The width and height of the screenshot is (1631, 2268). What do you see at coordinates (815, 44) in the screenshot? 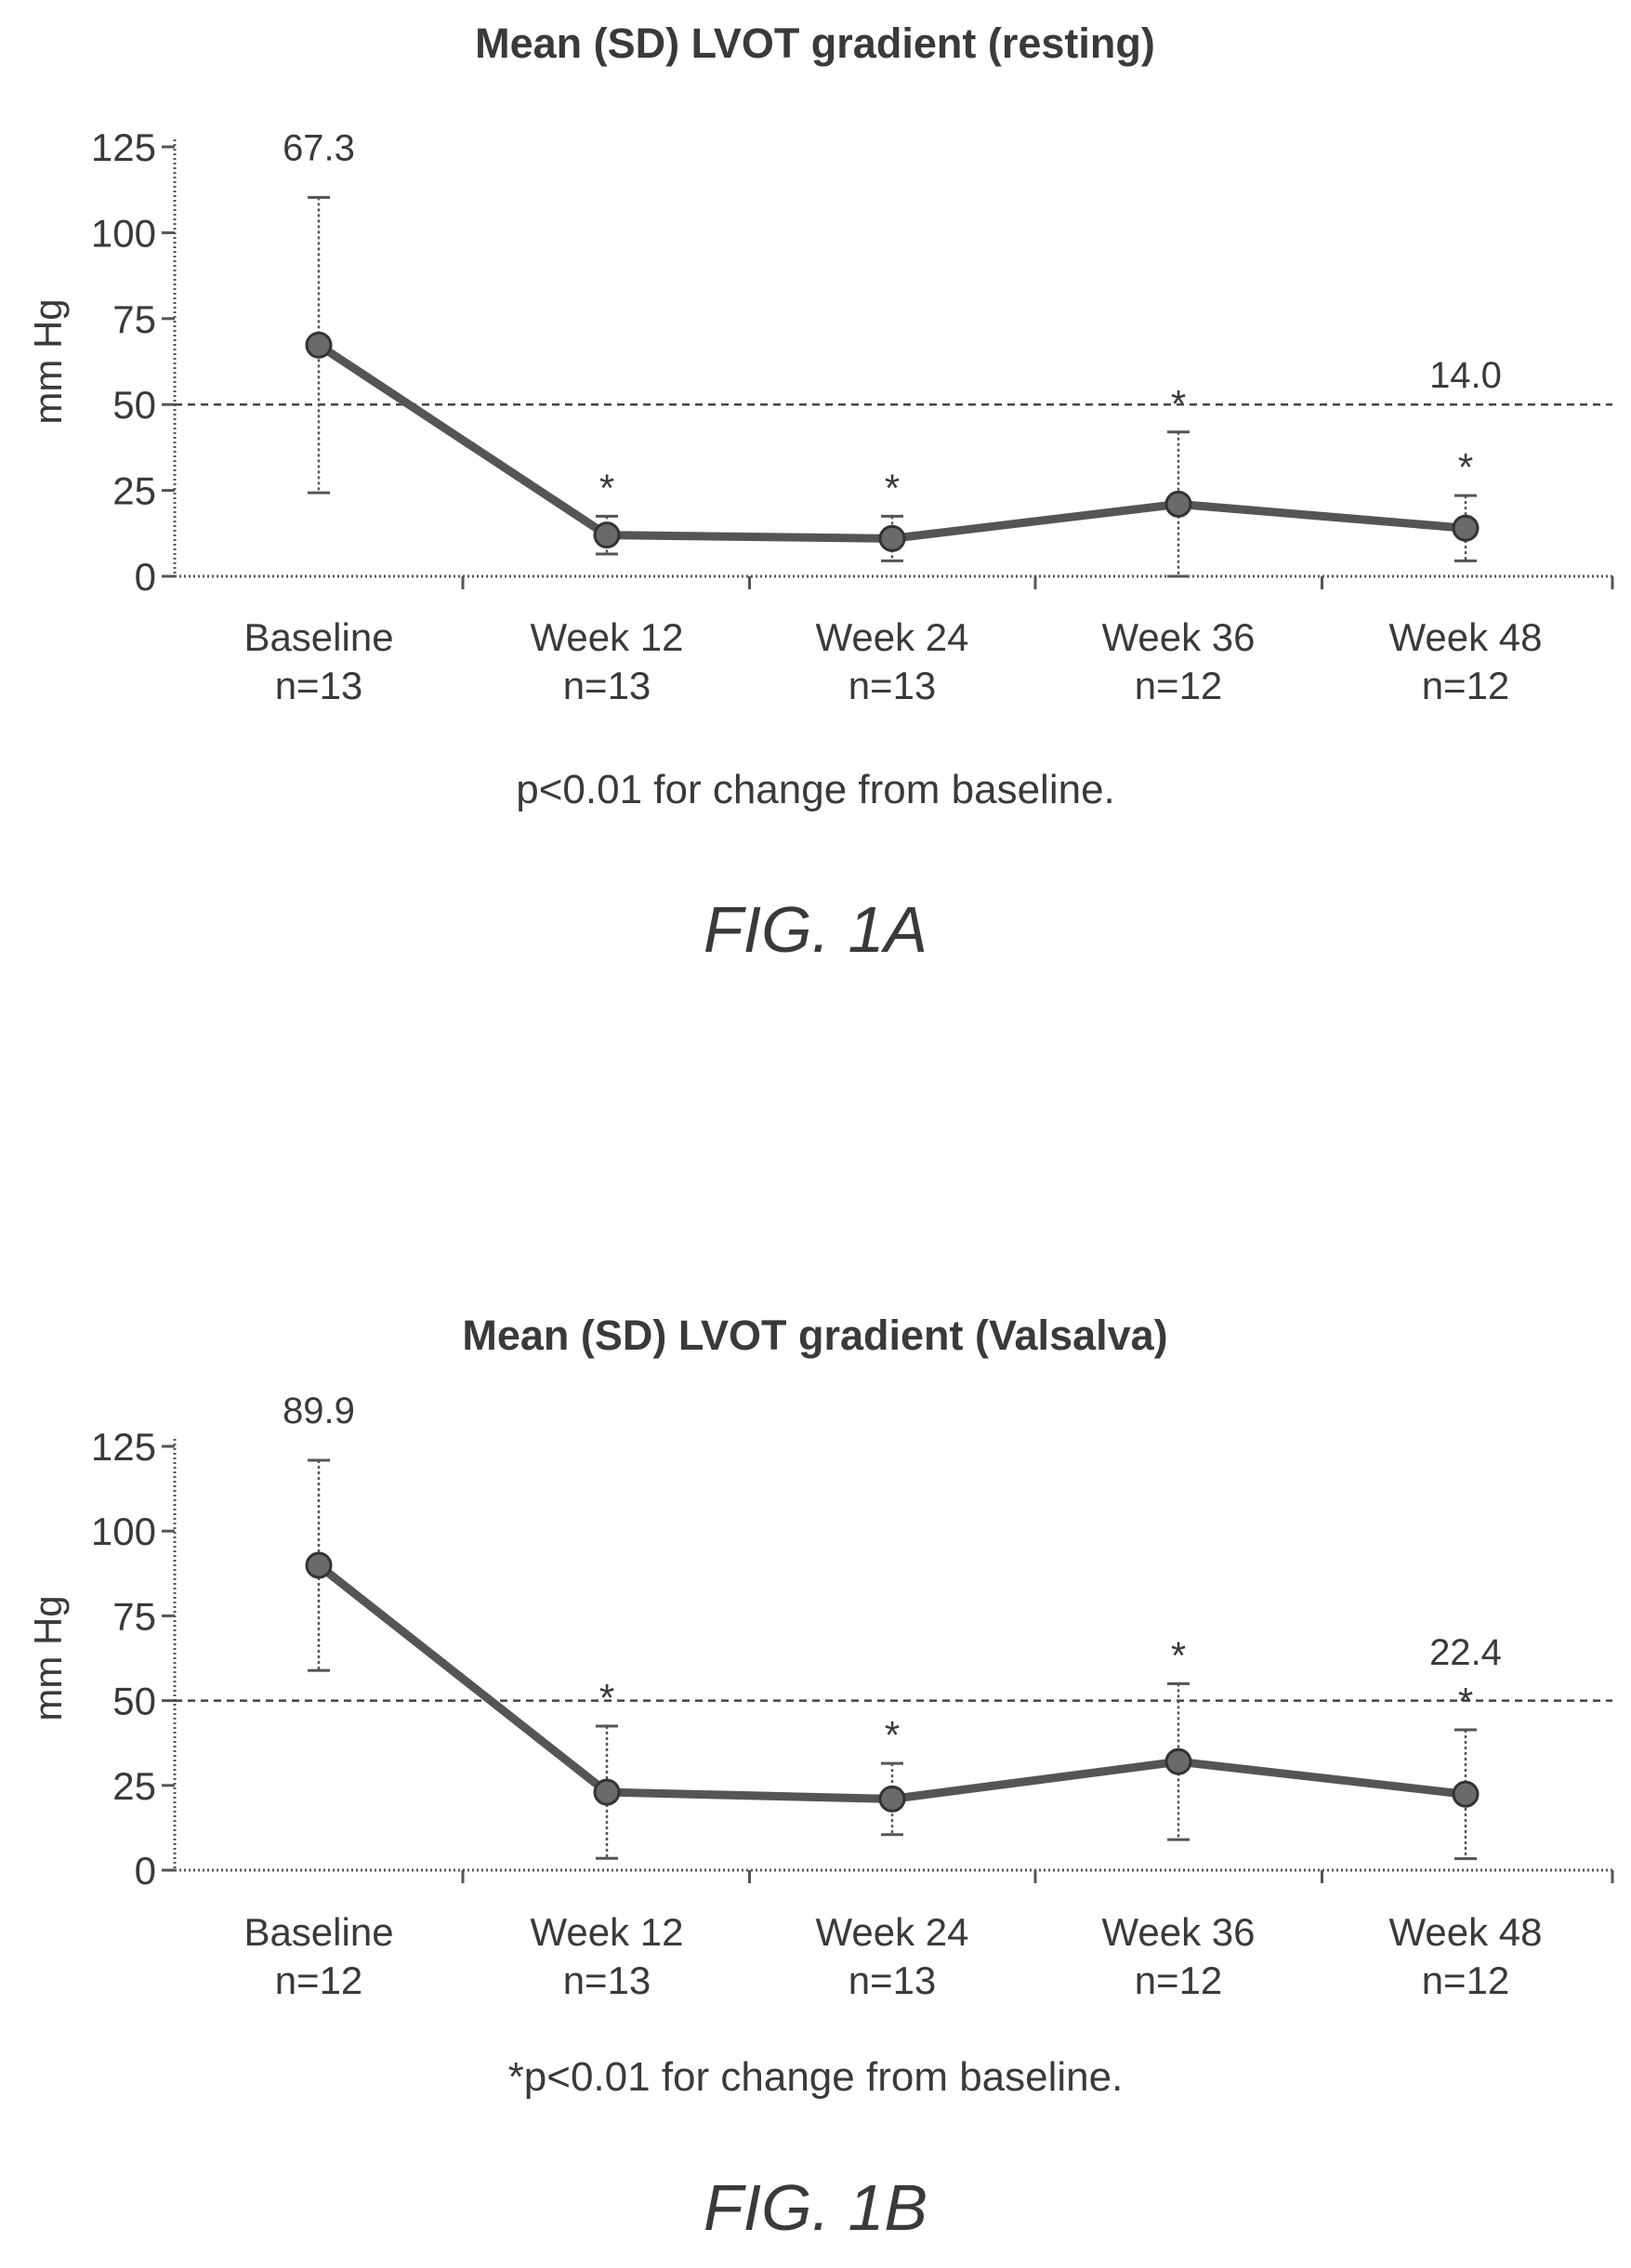
I see `chart-title: Mean (SD) LVOT gradient (resting)` at bounding box center [815, 44].